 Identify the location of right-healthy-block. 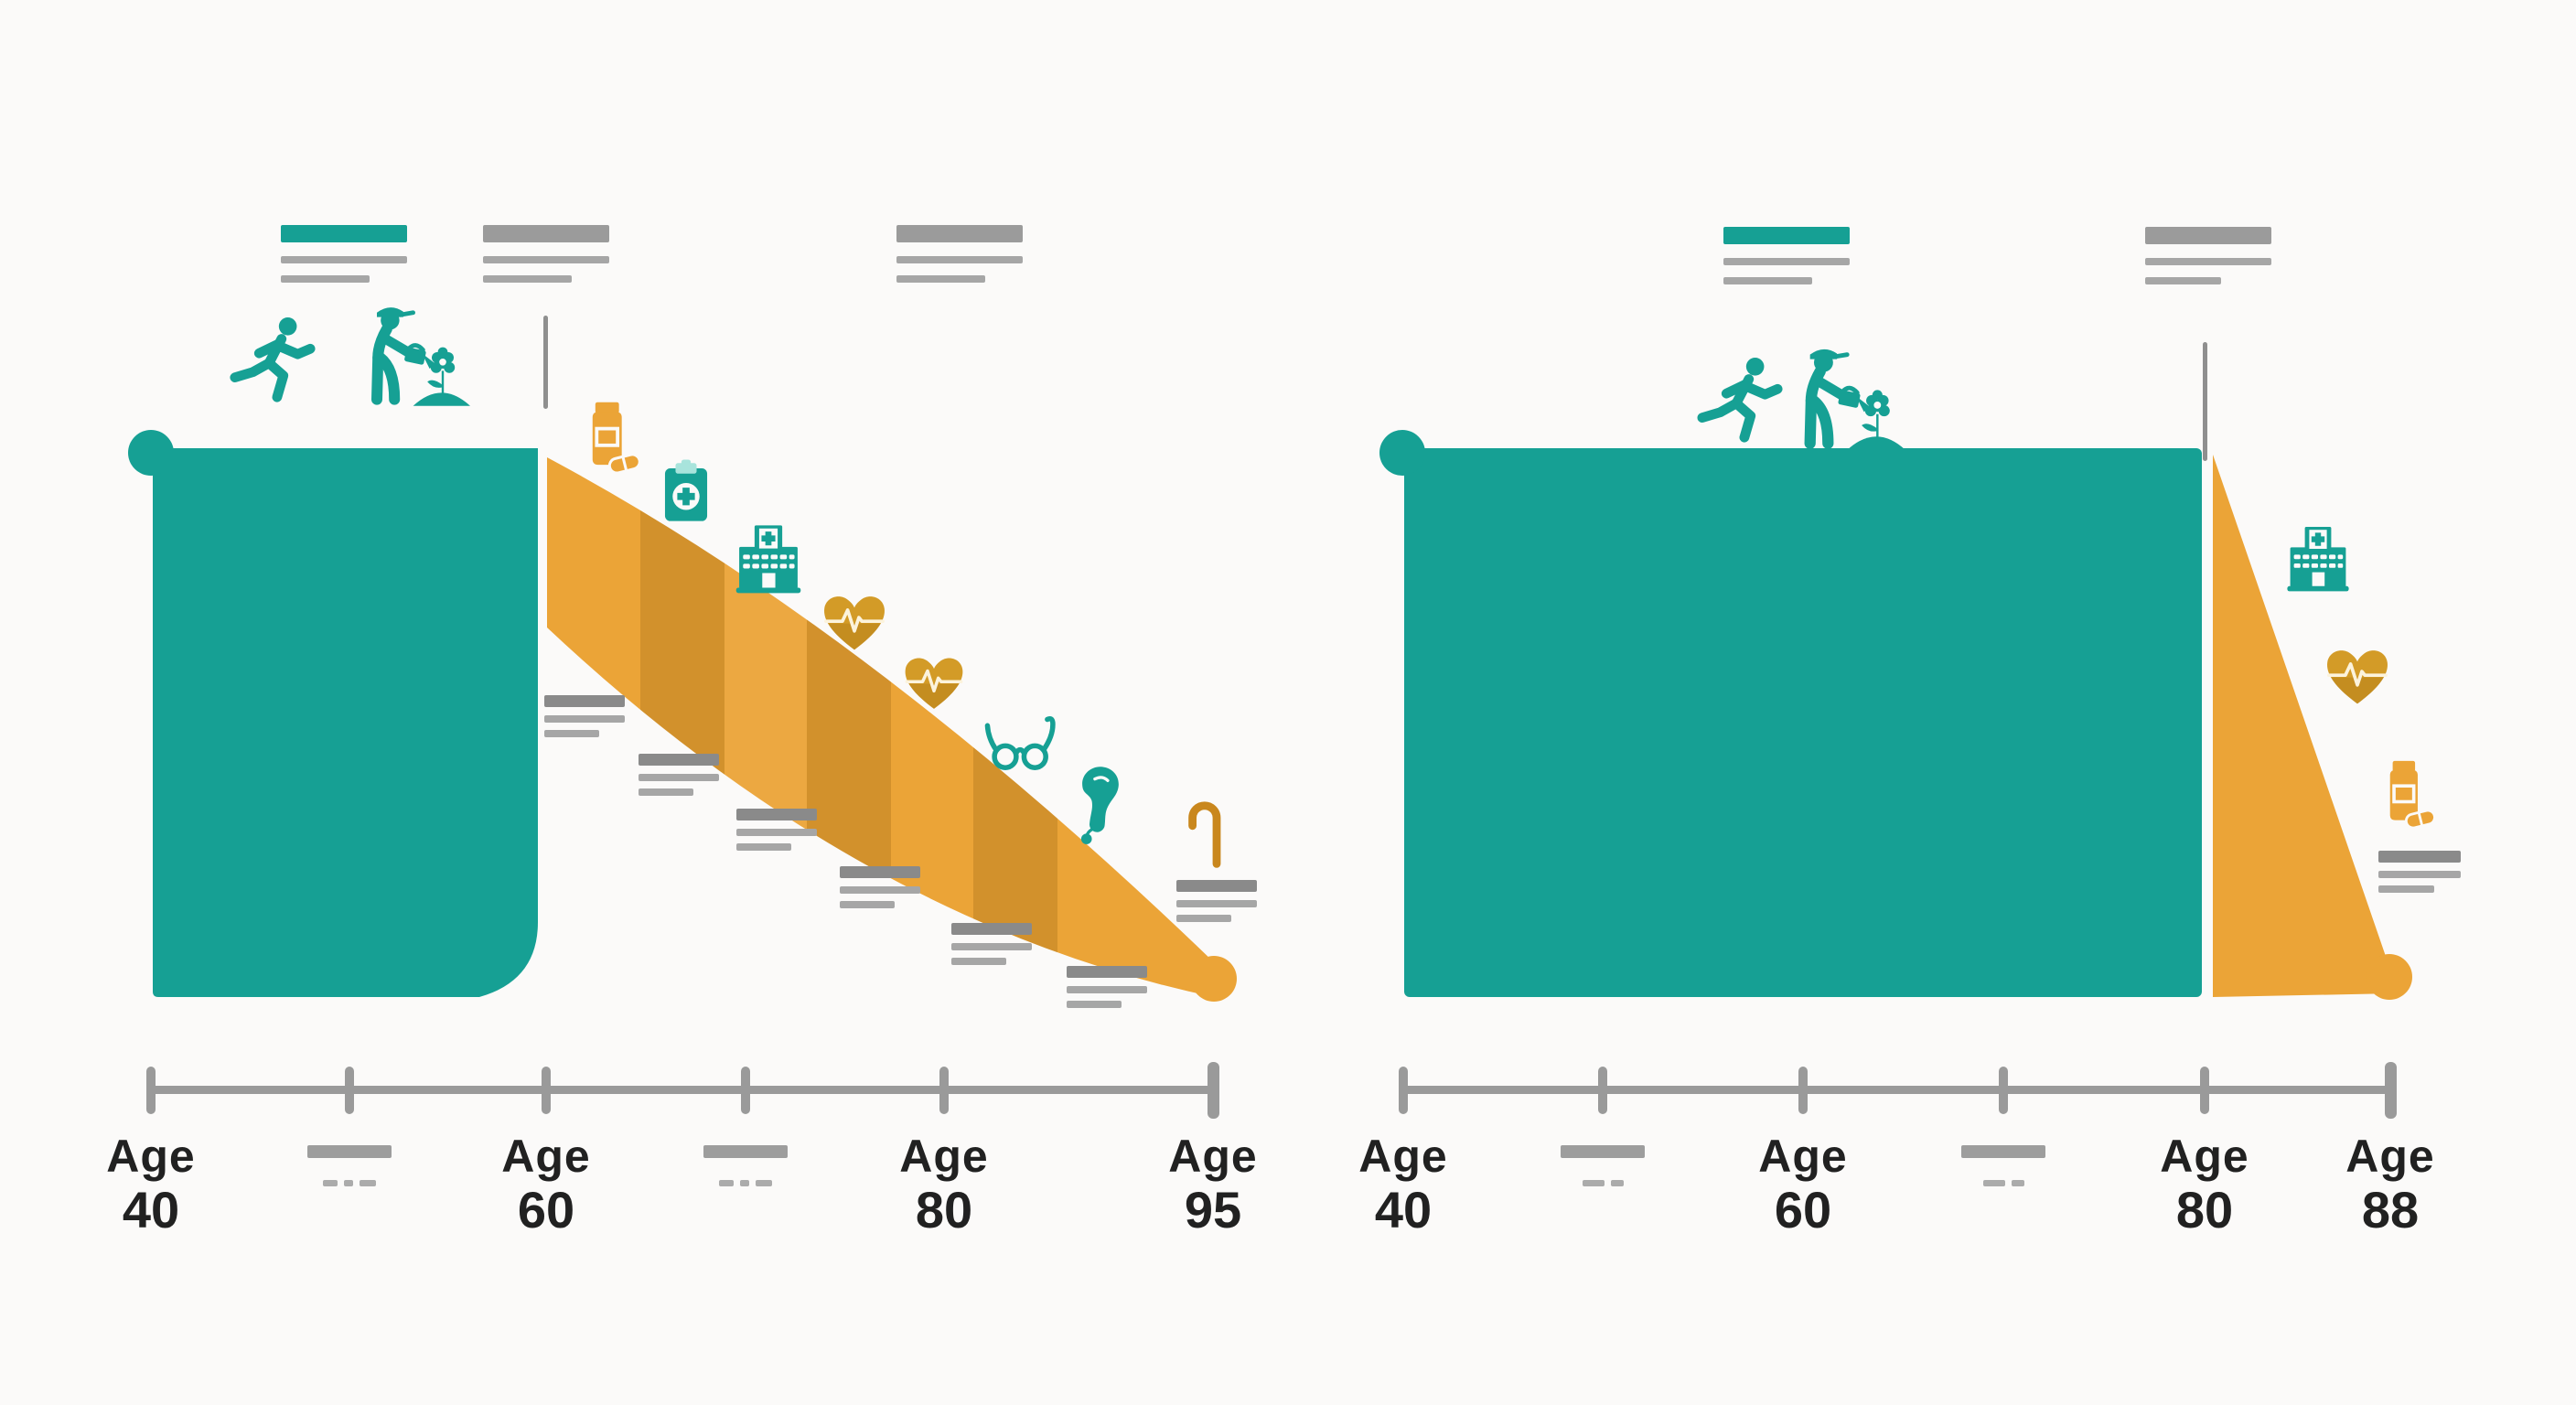
(1803, 722).